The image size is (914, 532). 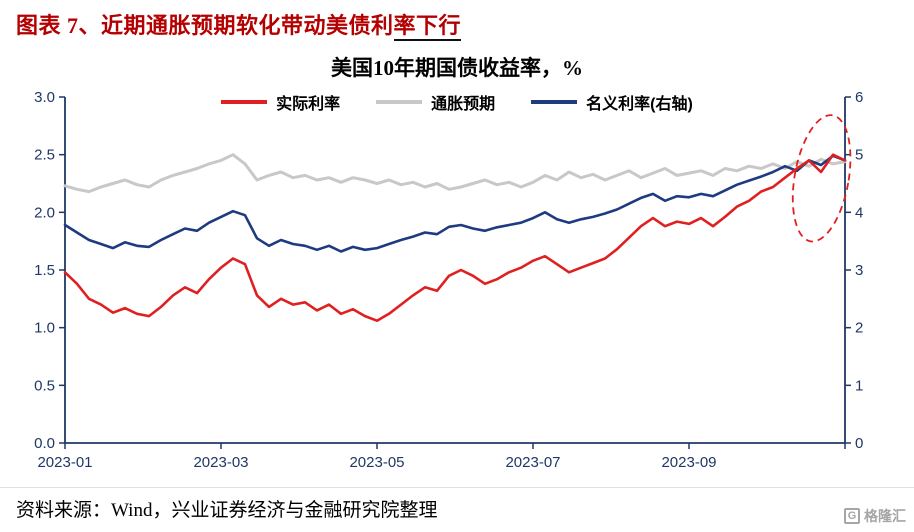 I want to click on source-note: 资料来源：Wind，兴业证券经济与金融研究院整理, so click(x=227, y=510).